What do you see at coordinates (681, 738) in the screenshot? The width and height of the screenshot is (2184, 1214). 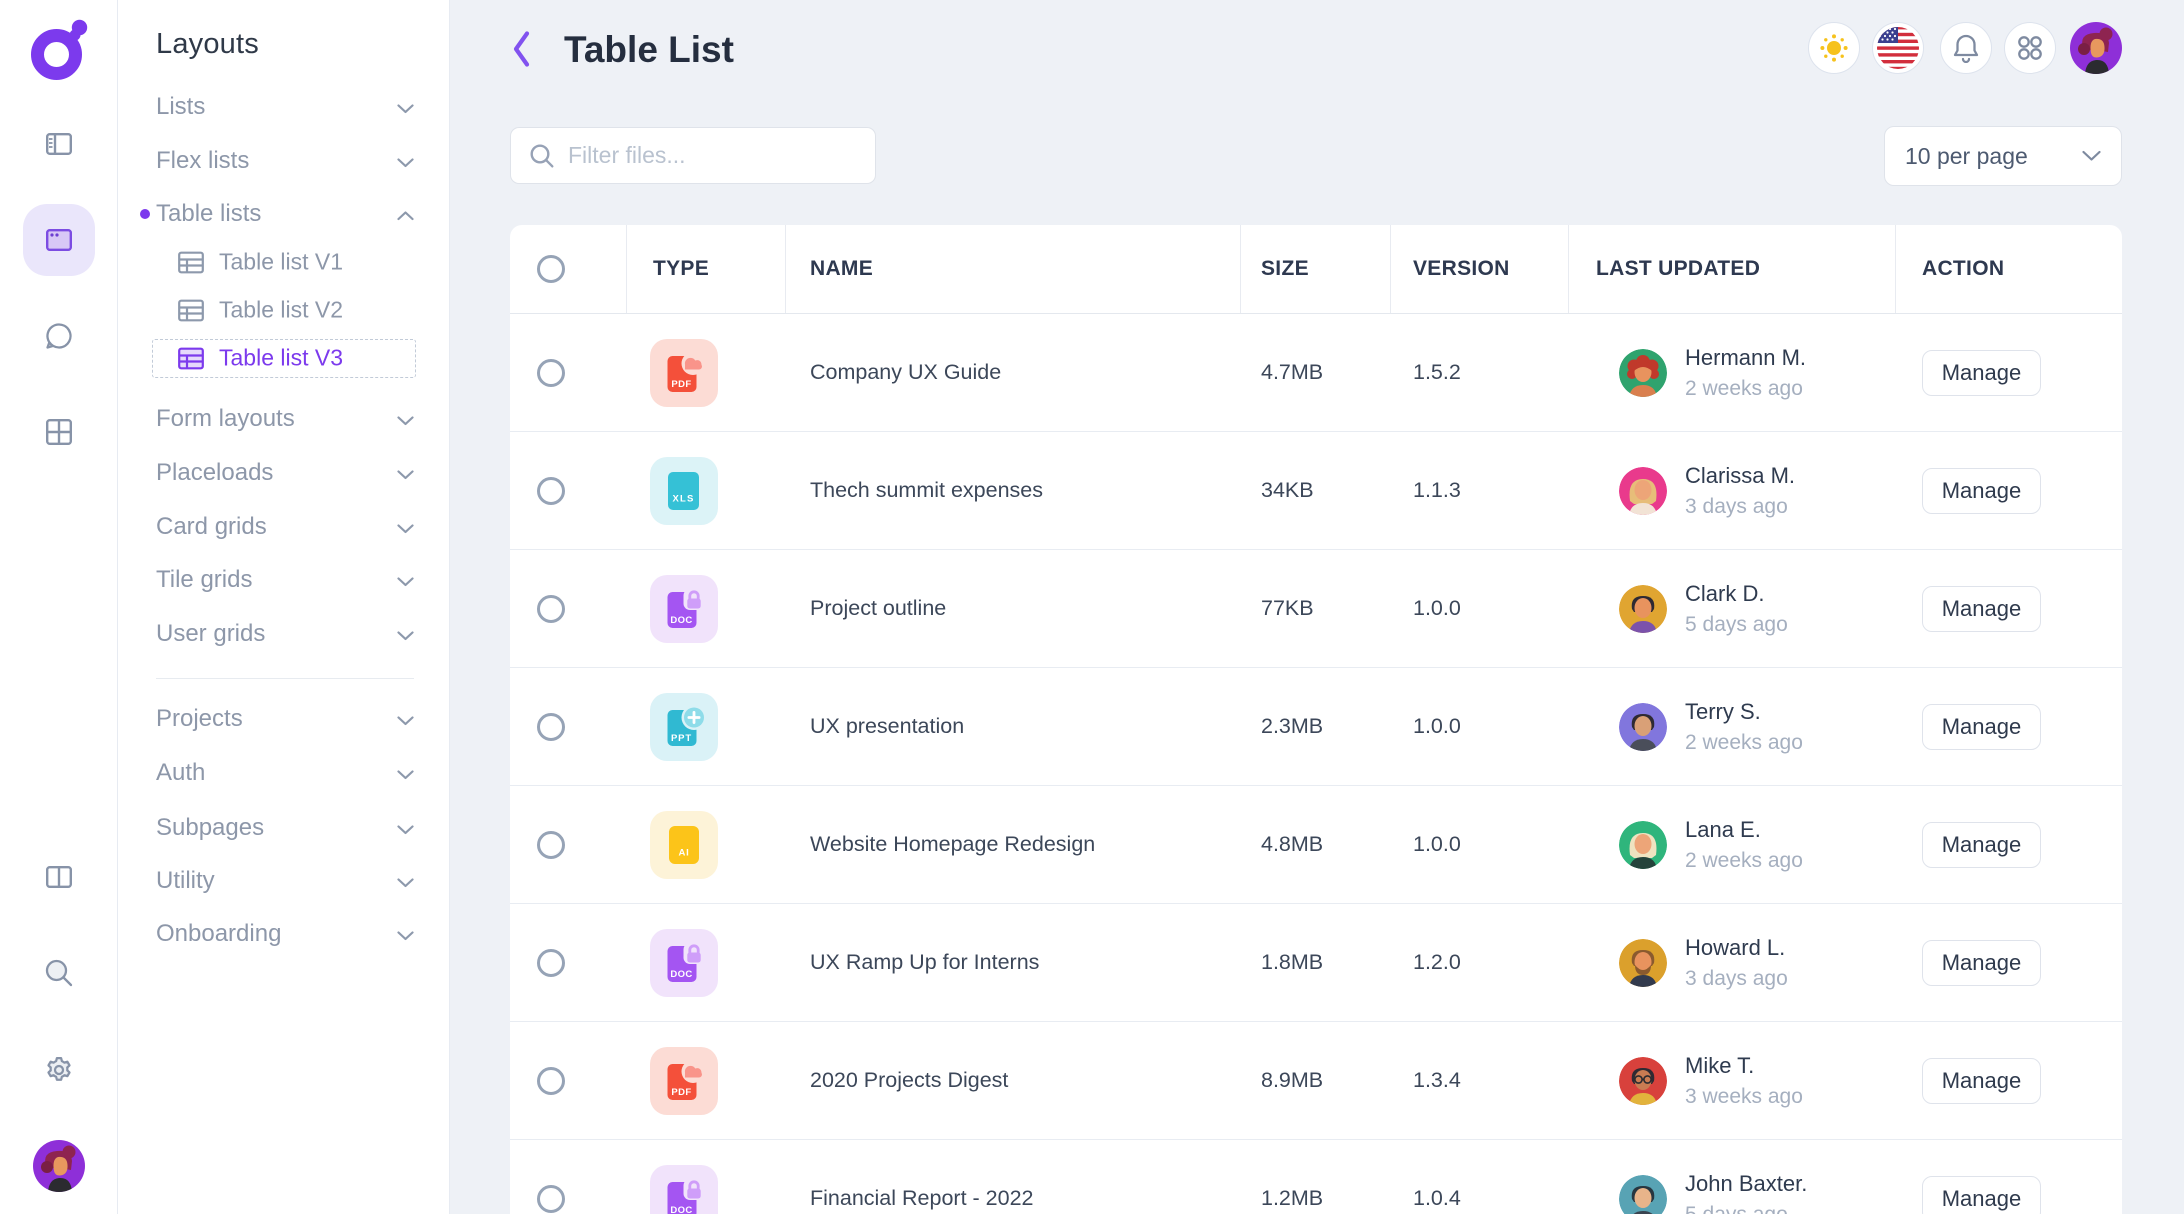 I see `svg-text: PPT` at bounding box center [681, 738].